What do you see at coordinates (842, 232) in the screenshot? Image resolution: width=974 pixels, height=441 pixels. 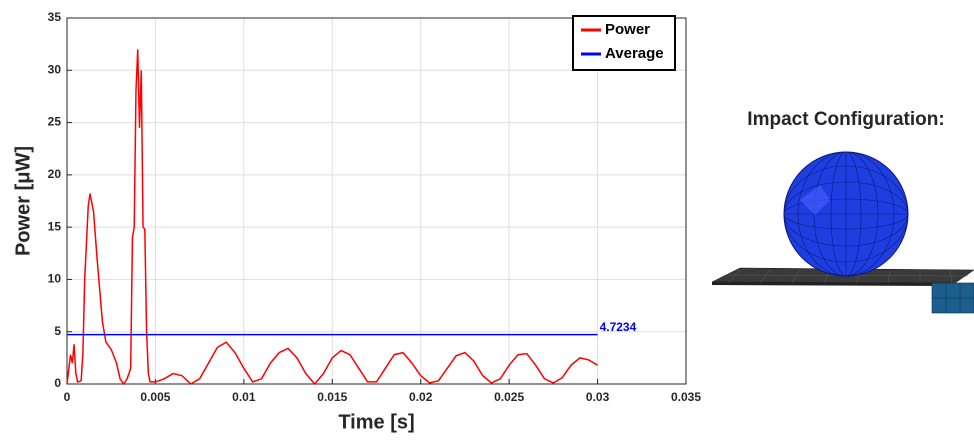 I see `impact-illustration` at bounding box center [842, 232].